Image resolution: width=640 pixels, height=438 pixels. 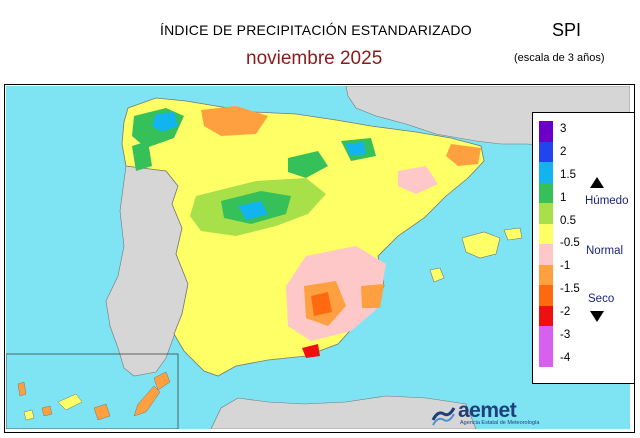 I want to click on dry-levante, so click(x=372, y=296).